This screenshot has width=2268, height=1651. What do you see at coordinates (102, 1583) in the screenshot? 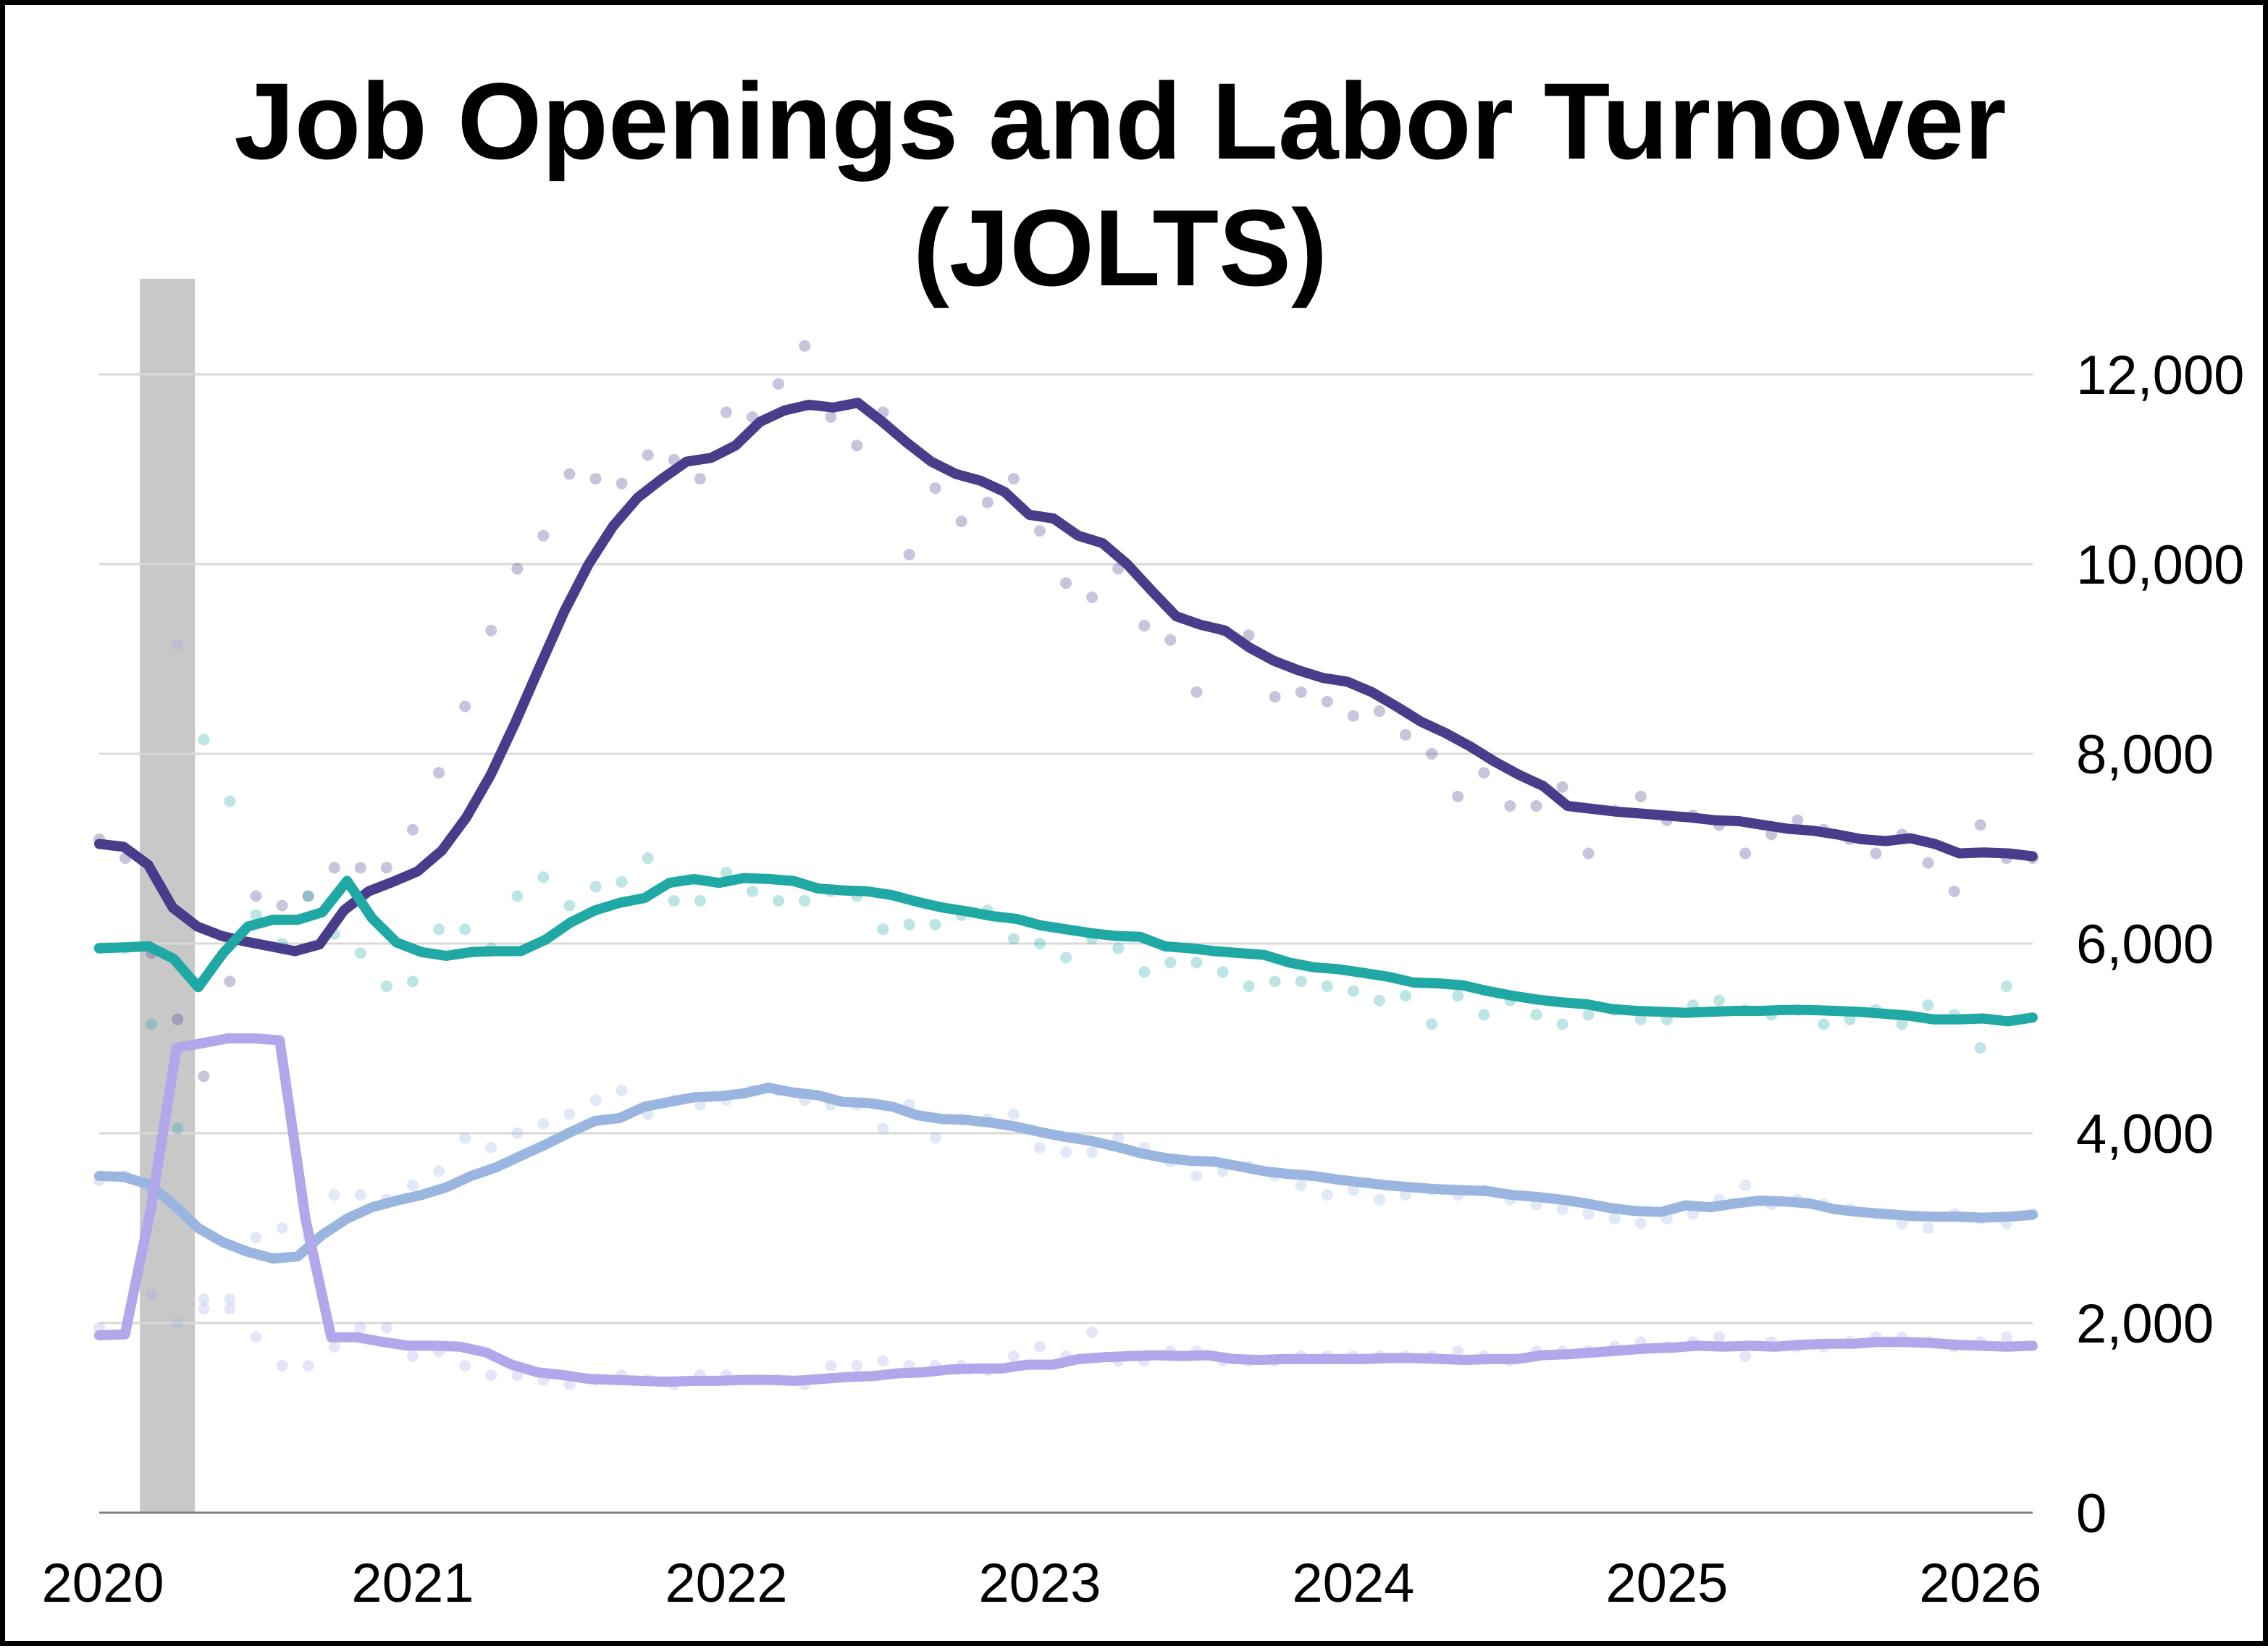
I see `x-tick-label: 2020` at bounding box center [102, 1583].